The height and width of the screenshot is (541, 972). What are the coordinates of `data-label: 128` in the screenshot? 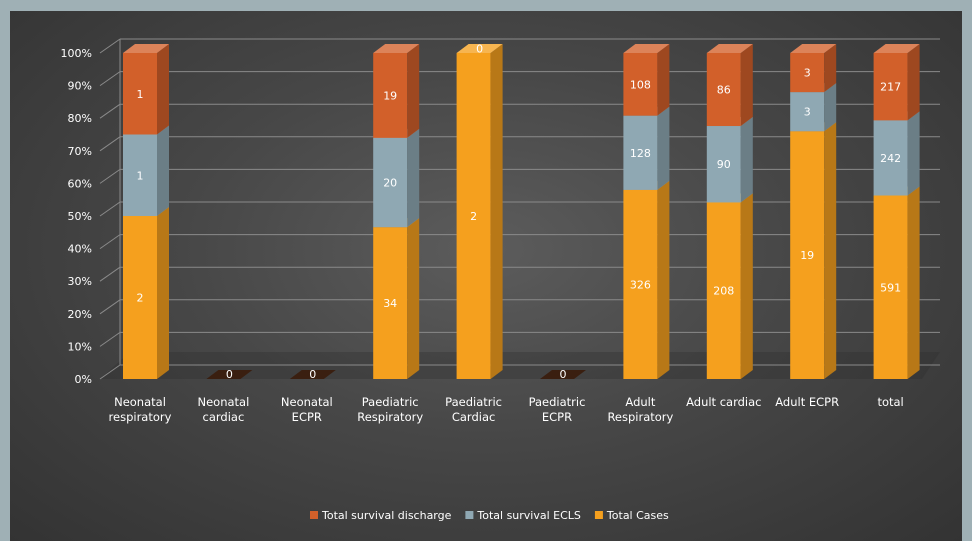 It's located at (640, 153).